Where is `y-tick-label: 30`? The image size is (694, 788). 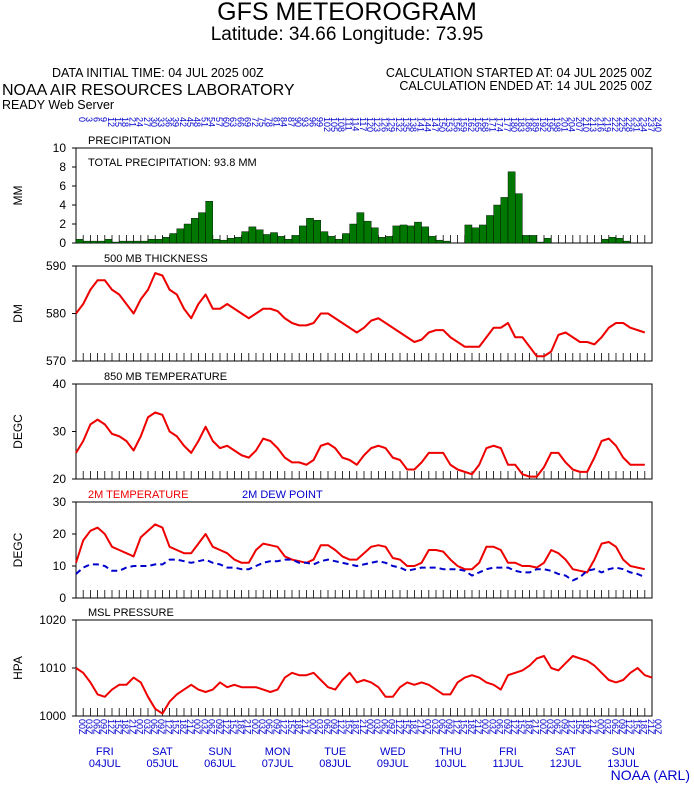
y-tick-label: 30 is located at coordinates (60, 502).